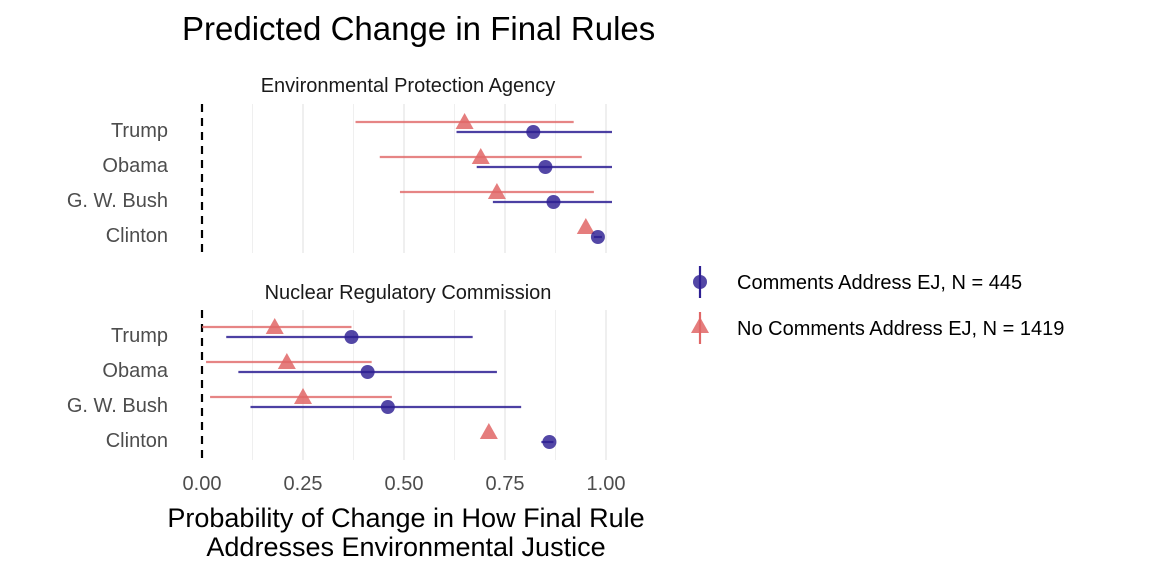  Describe the element at coordinates (879, 283) in the screenshot. I see `legend-label-comments: Comments Address EJ, N = 445` at that location.